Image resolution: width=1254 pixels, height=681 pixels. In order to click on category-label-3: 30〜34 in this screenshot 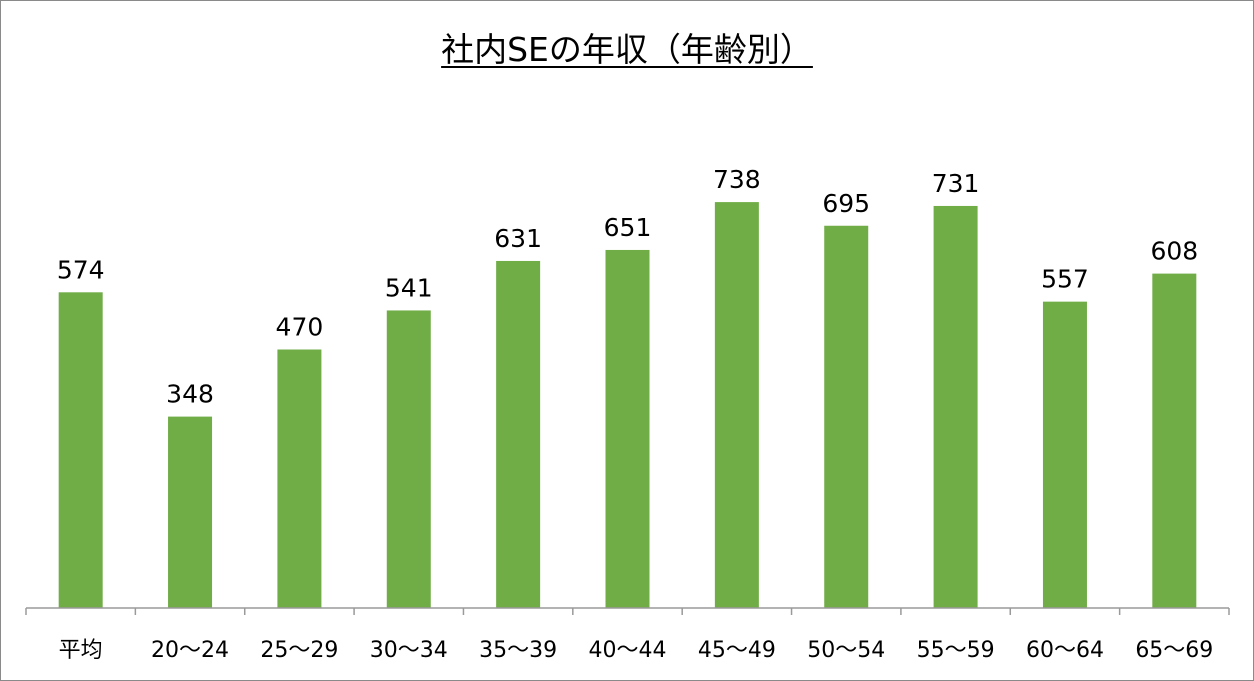, I will do `click(409, 650)`.